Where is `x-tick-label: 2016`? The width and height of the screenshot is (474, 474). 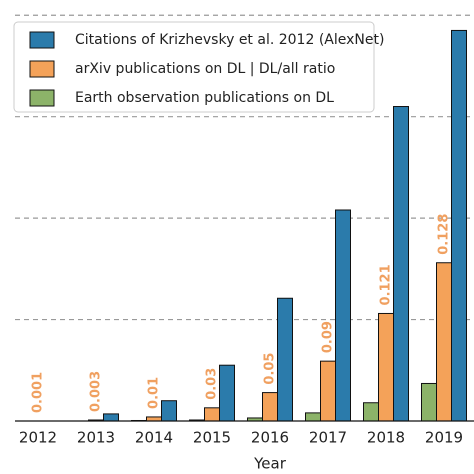
x-tick-label: 2016 is located at coordinates (270, 438).